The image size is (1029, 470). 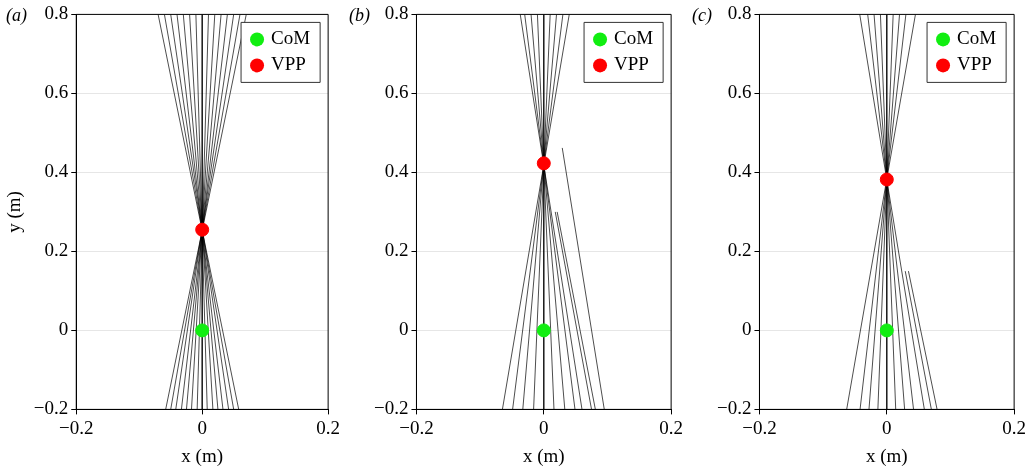 What do you see at coordinates (16, 16) in the screenshot?
I see `chart-title: (a)` at bounding box center [16, 16].